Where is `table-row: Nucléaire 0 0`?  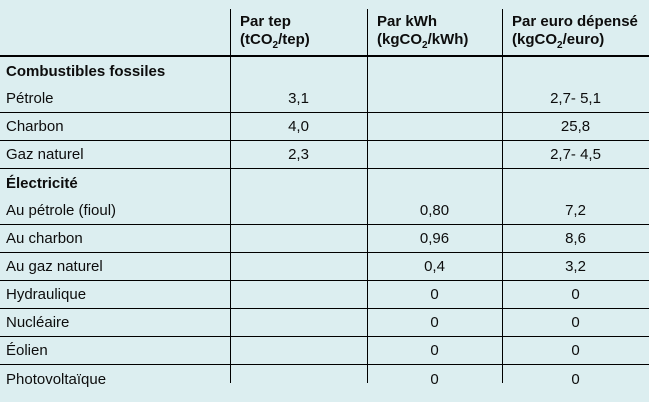 table-row: Nucléaire 0 0 is located at coordinates (324, 323).